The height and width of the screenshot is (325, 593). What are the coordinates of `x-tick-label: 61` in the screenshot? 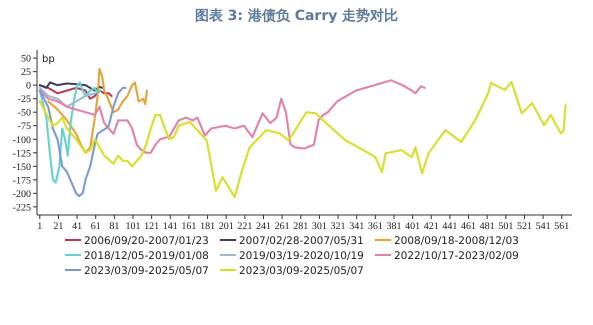 It's located at (95, 226).